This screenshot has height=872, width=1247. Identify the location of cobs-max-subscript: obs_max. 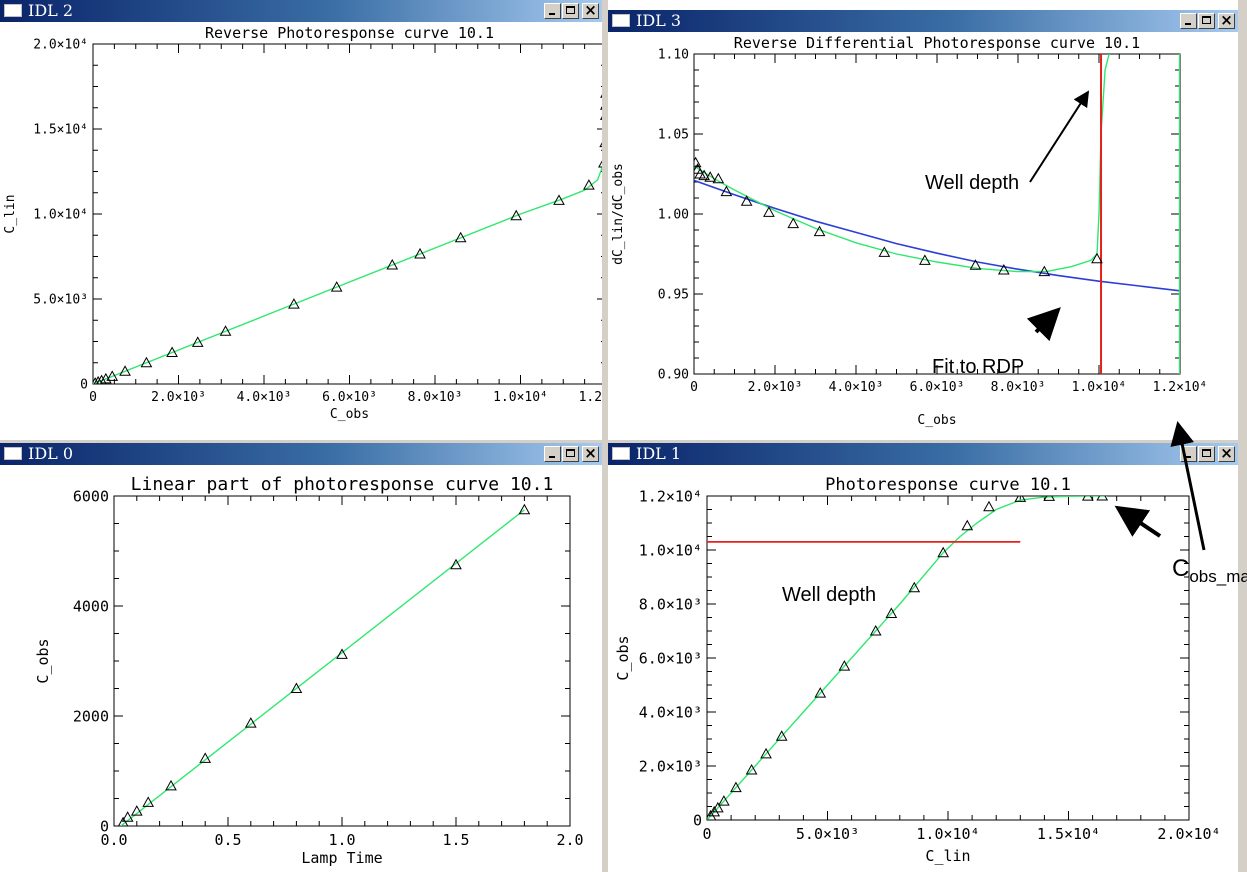
(1218, 576).